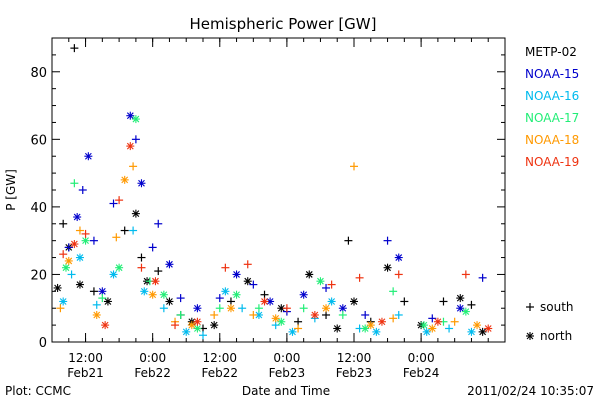  What do you see at coordinates (551, 52) in the screenshot?
I see `legend-item: METP-02` at bounding box center [551, 52].